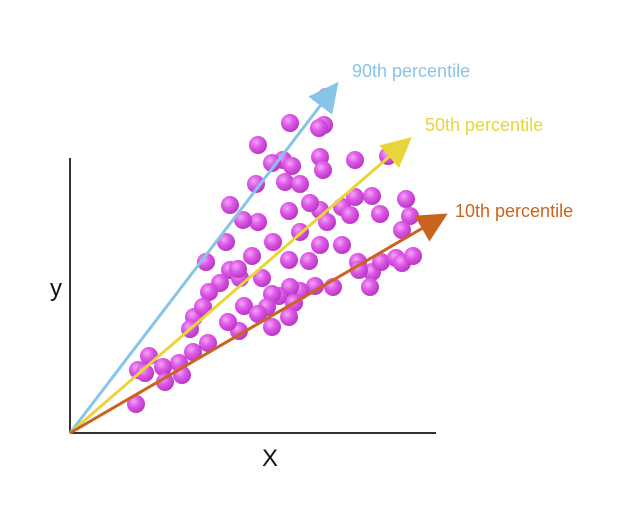  I want to click on percentile-50-label: 50th percentile, so click(484, 125).